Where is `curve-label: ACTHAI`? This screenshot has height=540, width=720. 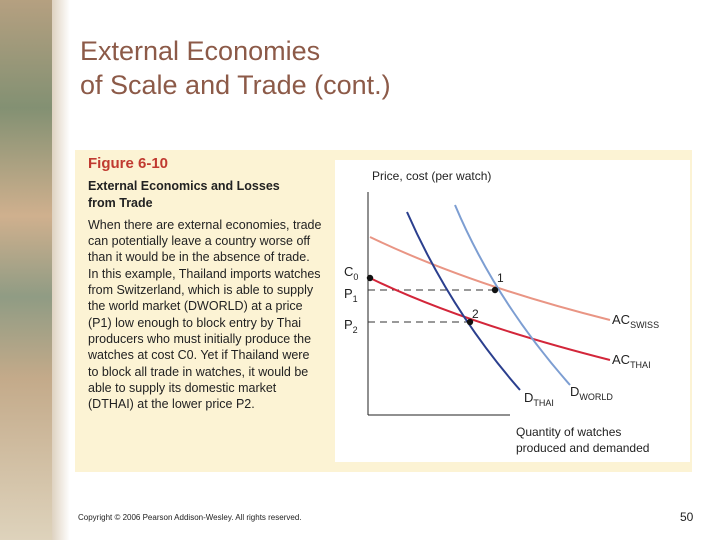
curve-label: ACTHAI is located at coordinates (631, 361).